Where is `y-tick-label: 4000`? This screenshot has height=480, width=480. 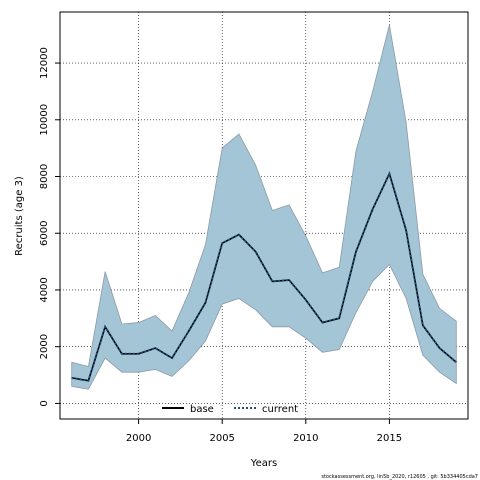 y-tick-label: 4000 is located at coordinates (44, 289).